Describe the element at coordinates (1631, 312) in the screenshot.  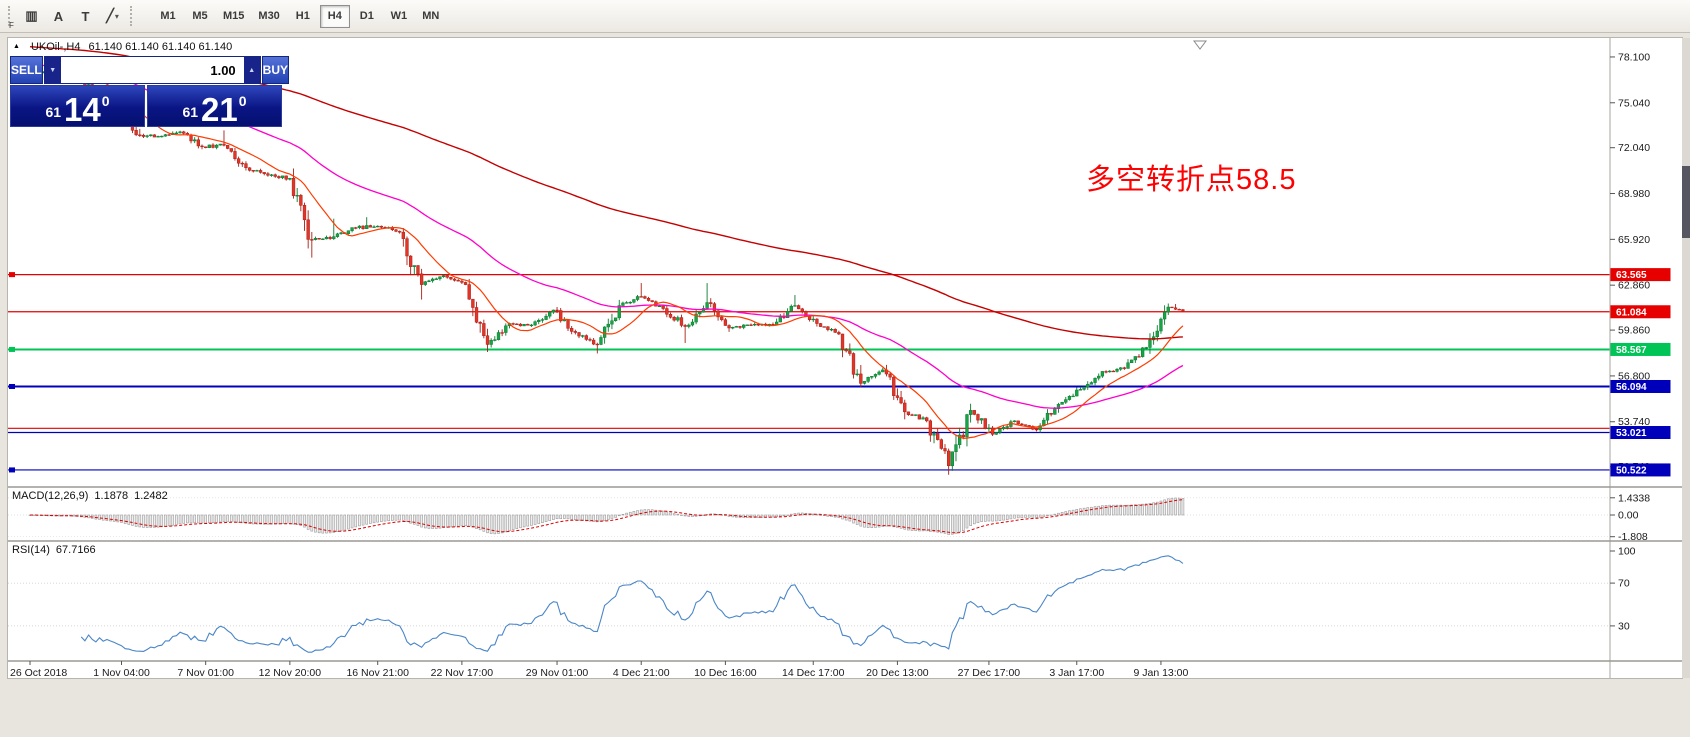
I see `svg-text: 61.084` at that location.